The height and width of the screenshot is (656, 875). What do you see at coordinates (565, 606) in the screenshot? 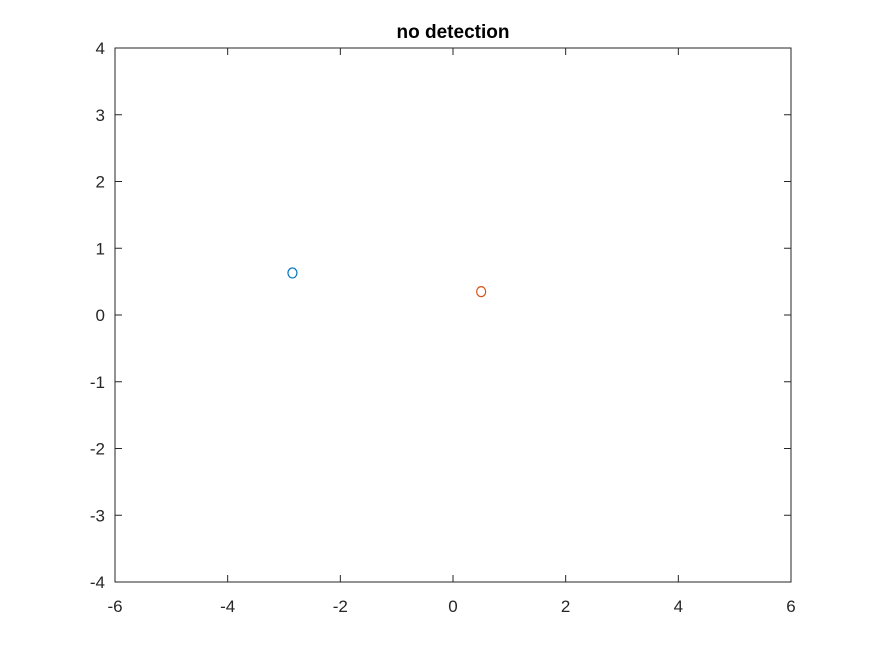
I see `x-tick-label: 2` at bounding box center [565, 606].